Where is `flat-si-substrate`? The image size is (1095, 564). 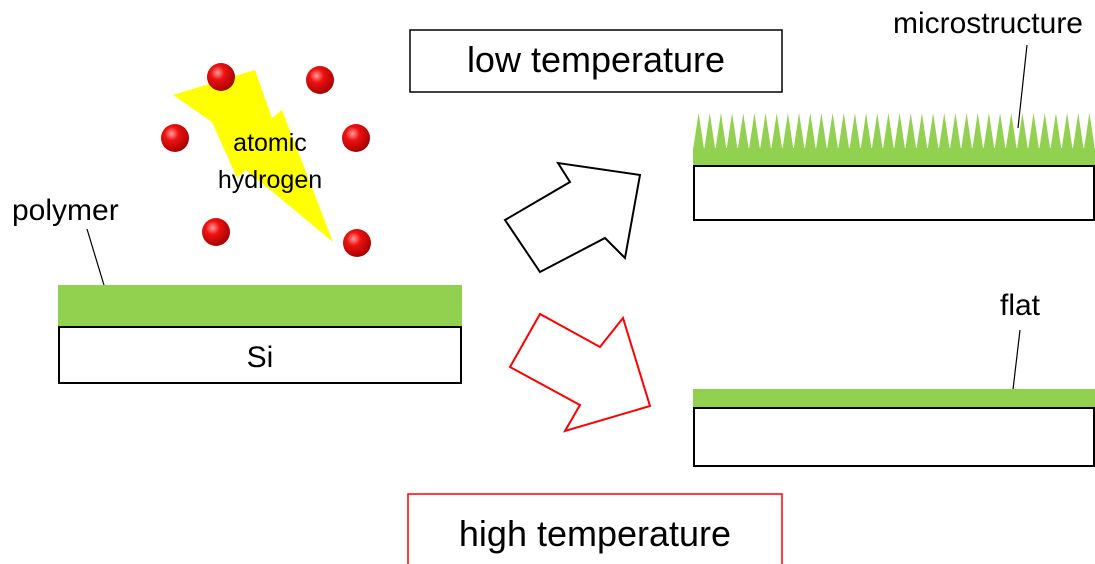
flat-si-substrate is located at coordinates (894, 437).